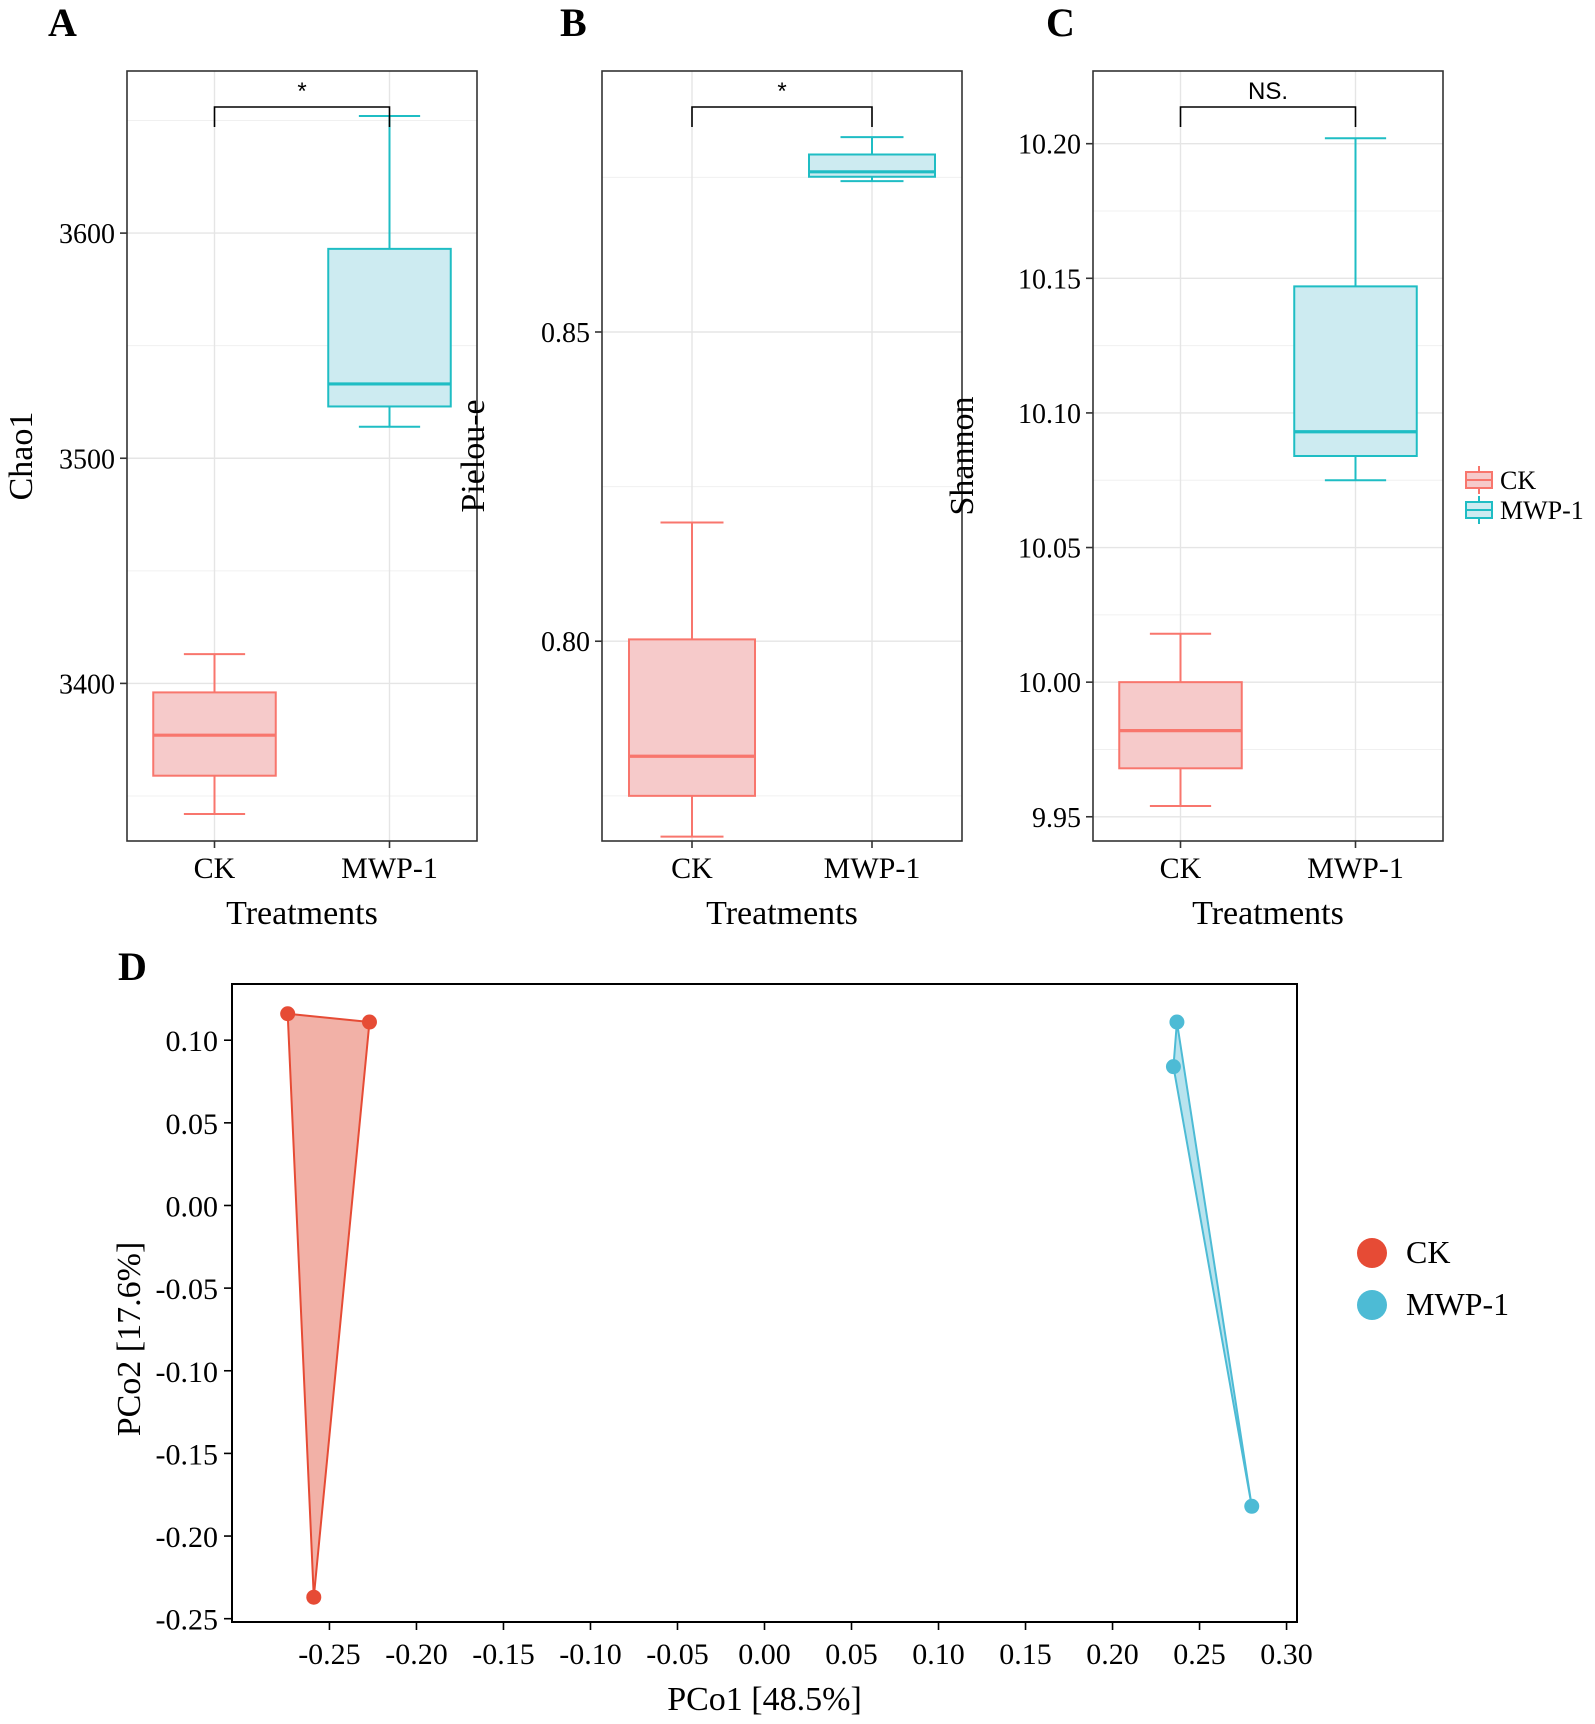  Describe the element at coordinates (764, 1654) in the screenshot. I see `x-tick-label: 0.00` at that location.